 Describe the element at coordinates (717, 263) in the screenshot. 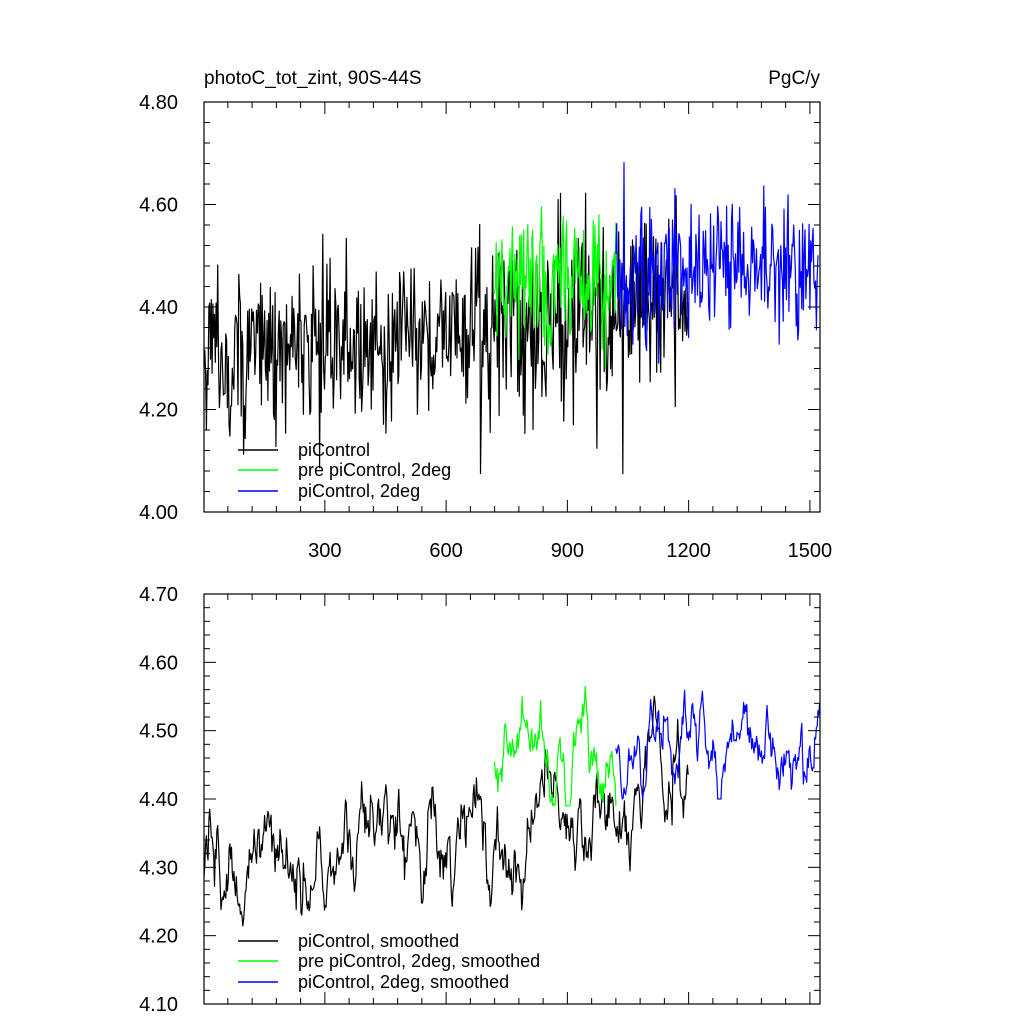

I see `top-series-line-picontrol-2deg` at that location.